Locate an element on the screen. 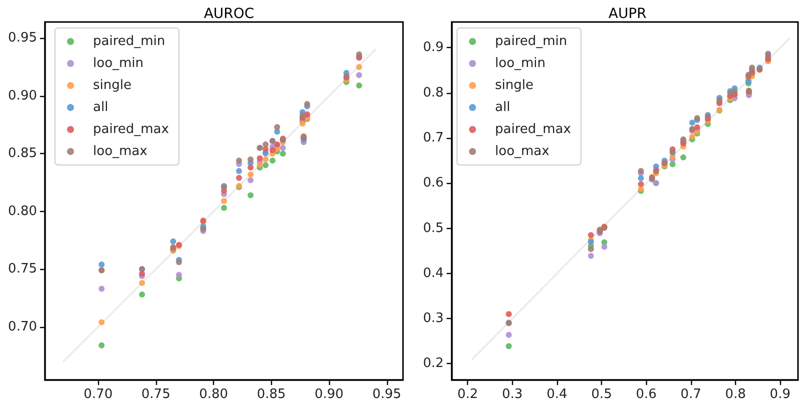 The width and height of the screenshot is (801, 409). x-tick-label: 0.3 is located at coordinates (512, 394).